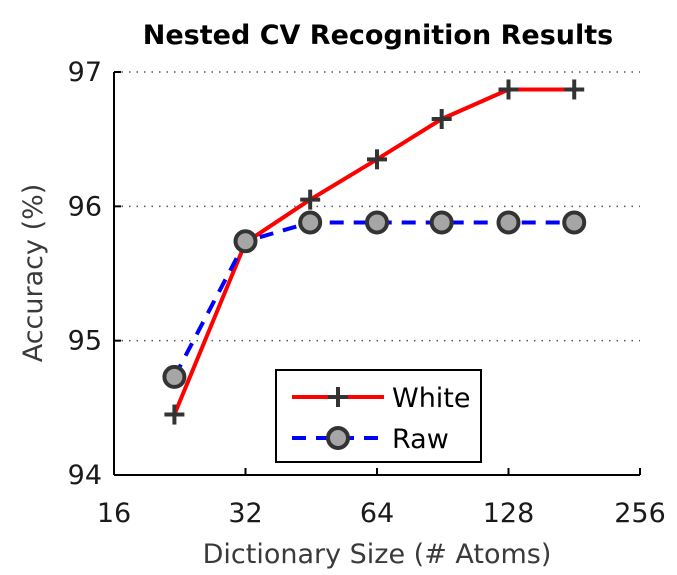  I want to click on x-tick-label: 16, so click(114, 513).